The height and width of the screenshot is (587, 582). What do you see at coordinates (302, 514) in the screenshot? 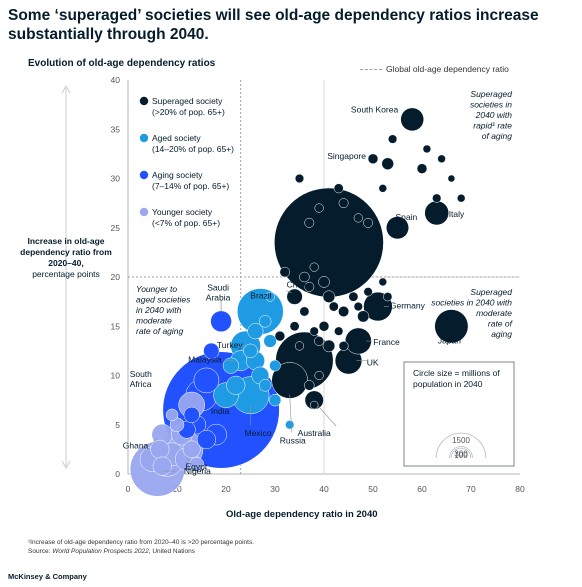
I see `x-axis-label: Old-age dependency ratio in 2040` at bounding box center [302, 514].